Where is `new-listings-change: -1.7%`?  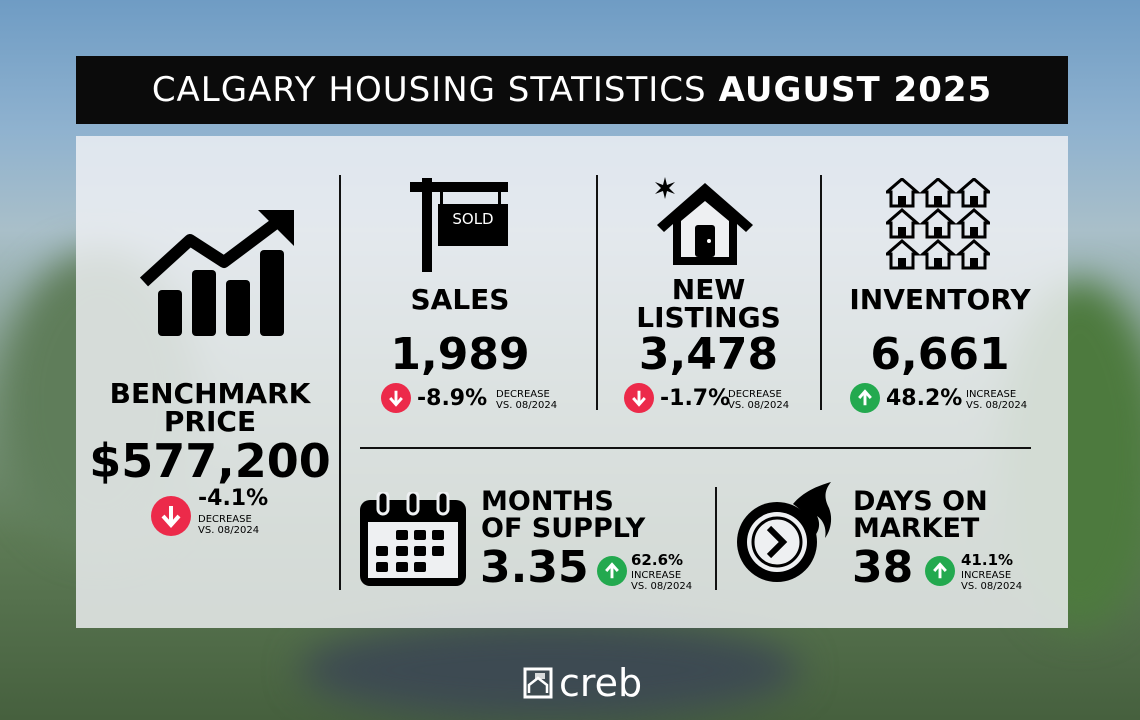 new-listings-change: -1.7% is located at coordinates (695, 398).